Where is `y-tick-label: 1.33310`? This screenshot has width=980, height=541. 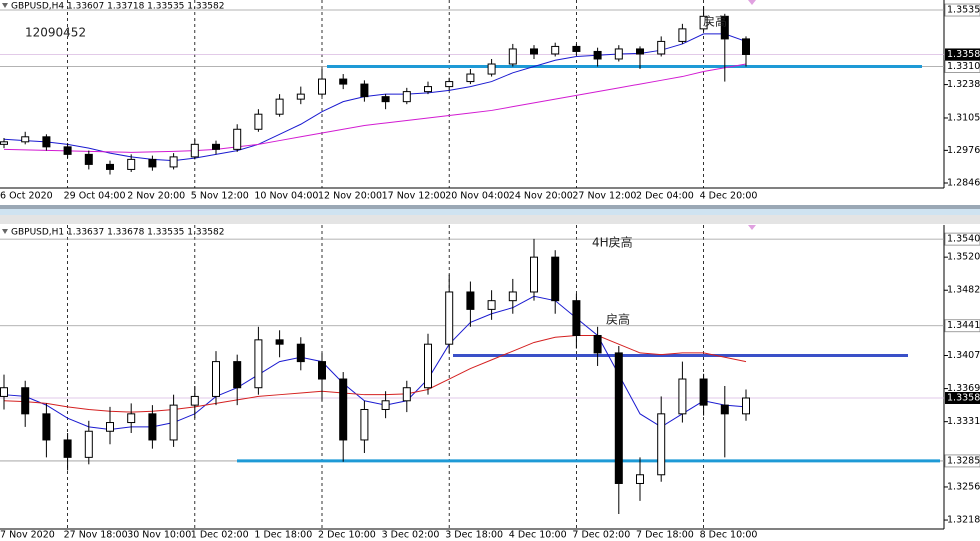 y-tick-label: 1.33310 is located at coordinates (963, 421).